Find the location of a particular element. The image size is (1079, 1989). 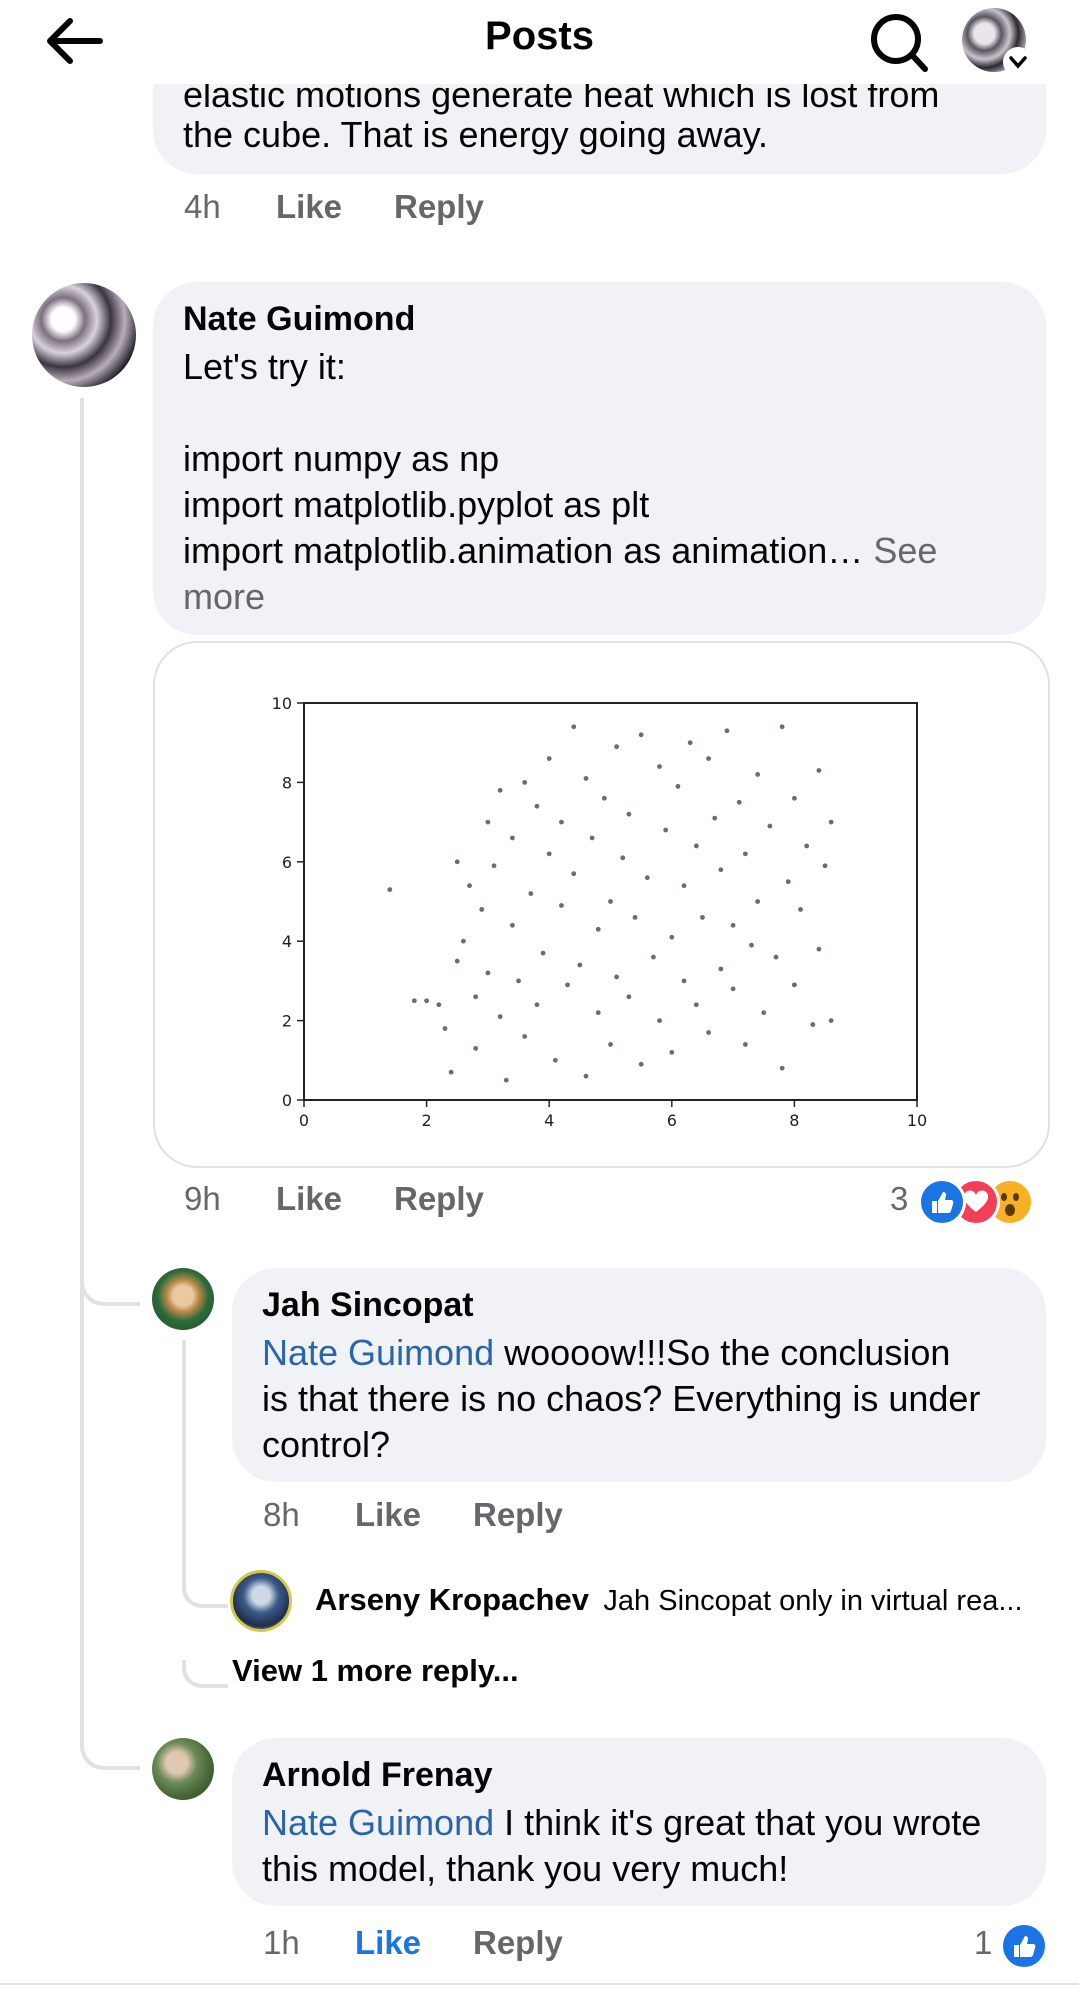

comment-time: 4h is located at coordinates (202, 207).